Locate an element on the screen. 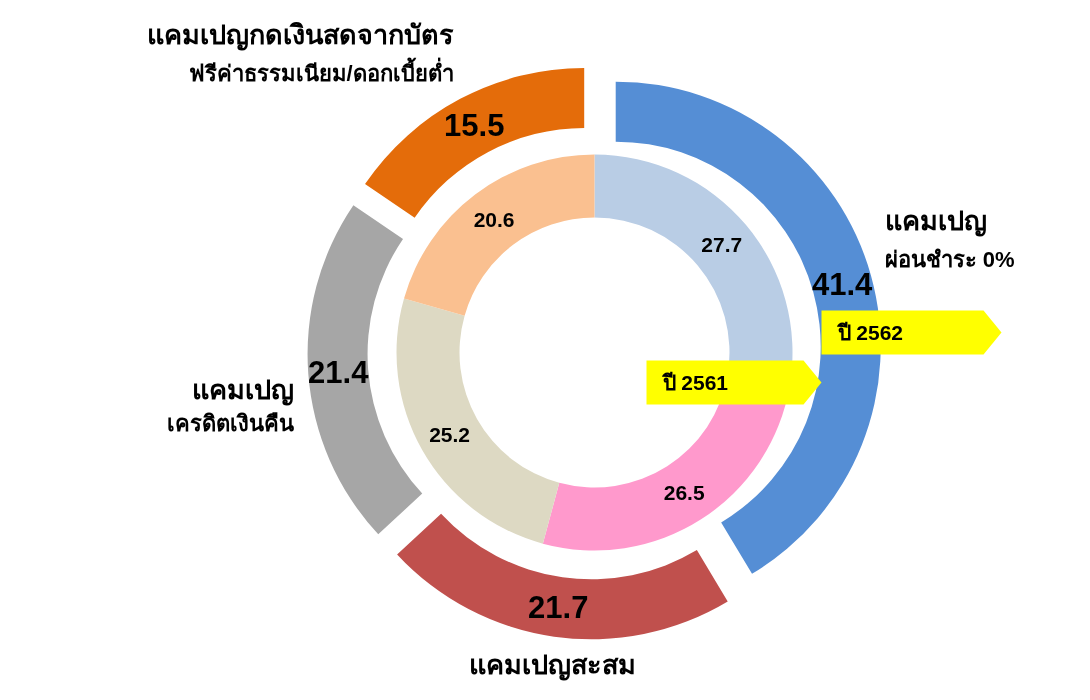 Image resolution: width=1090 pixels, height=700 pixels. data-label: 25.2 is located at coordinates (450, 434).